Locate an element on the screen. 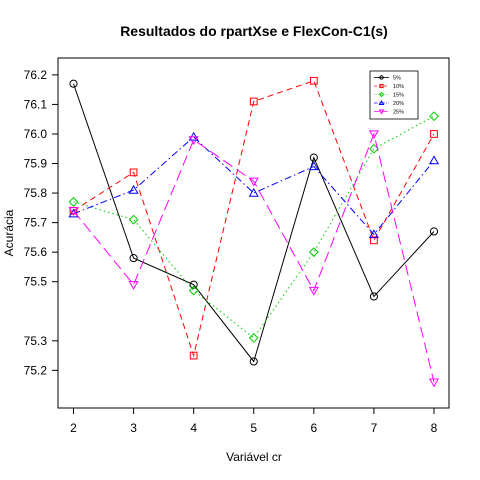 Image resolution: width=480 pixels, height=480 pixels. y-tick-label: 76.1 is located at coordinates (36, 104).